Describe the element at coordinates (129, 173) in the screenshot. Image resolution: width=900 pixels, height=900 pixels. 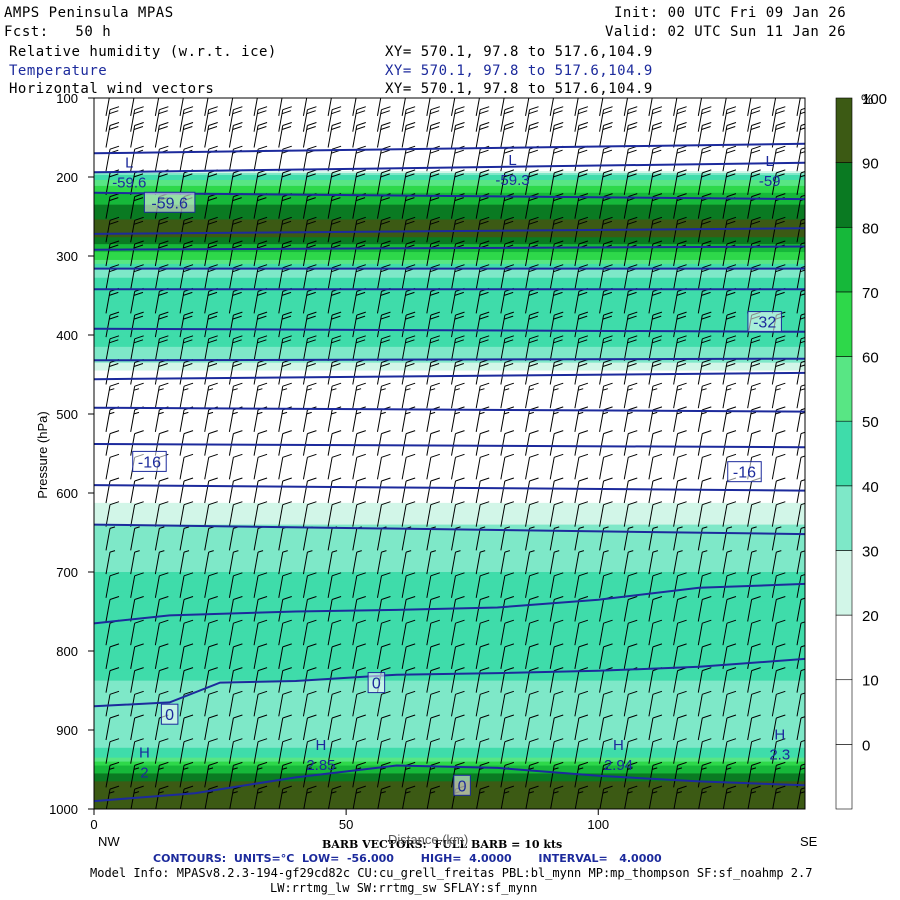
I see `extremum-marker: L-59.6` at that location.